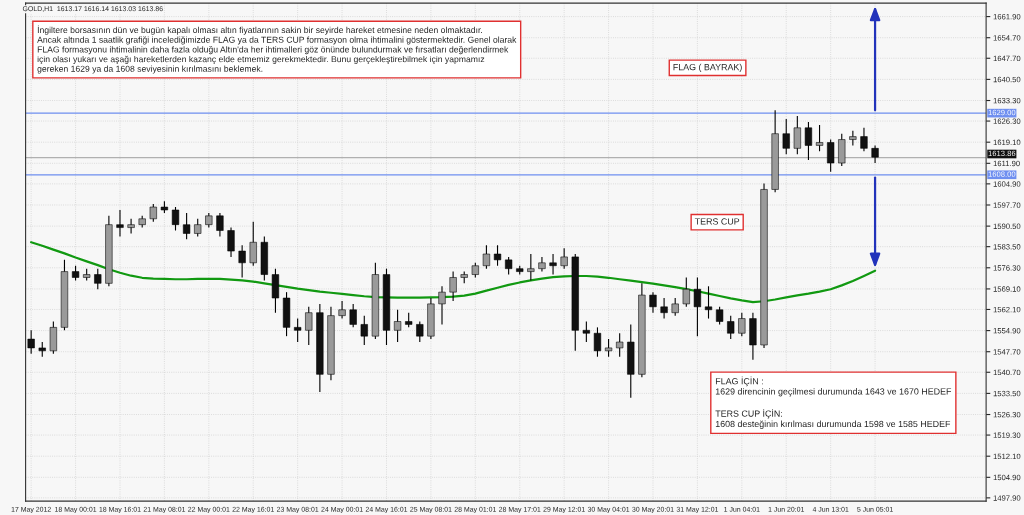  Describe the element at coordinates (277, 49) in the screenshot. I see `annotation: İngiltere borsasının dün ve bugün kapalı olması altın fiyatlarının sakin bir seyirde hareket etmesine neden olmaktadır. Ancak altında 1 saatlik grafiği incelediğimizde FLAG ya da TERS CUP formasyon olma ihtimalini göstermektedir. Genel olarak FLAG formasyonu ihtimalinin daha fazla olduğu Altın'da her ihtimalleri göz önünde bulundurmak ve fırsatları değerlendirmek için olası yukarı ve aşağı hareketlerden kazanç elde etmemiz gerekmektedir. Bunu gerçekleştirebilmek için yapmamız gereken 1629 ya da 1608 seviyesinin kırılmasını beklemek.` at that location.